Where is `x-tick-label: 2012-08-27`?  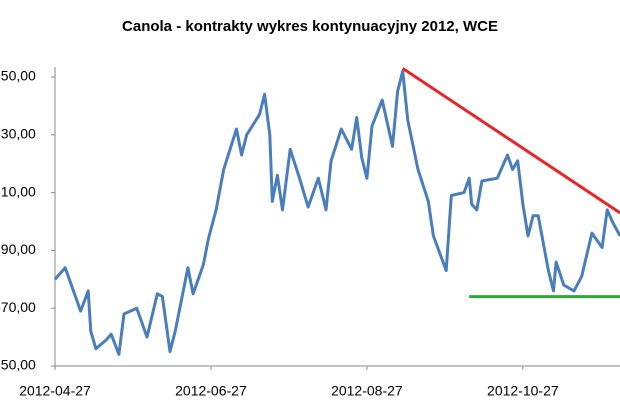 x-tick-label: 2012-08-27 is located at coordinates (367, 391).